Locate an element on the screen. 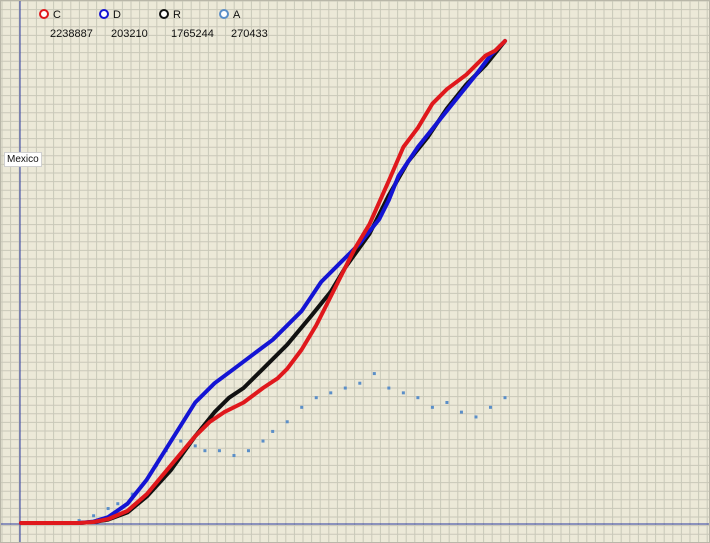 This screenshot has height=543, width=710. legend-key-r: R is located at coordinates (177, 15).